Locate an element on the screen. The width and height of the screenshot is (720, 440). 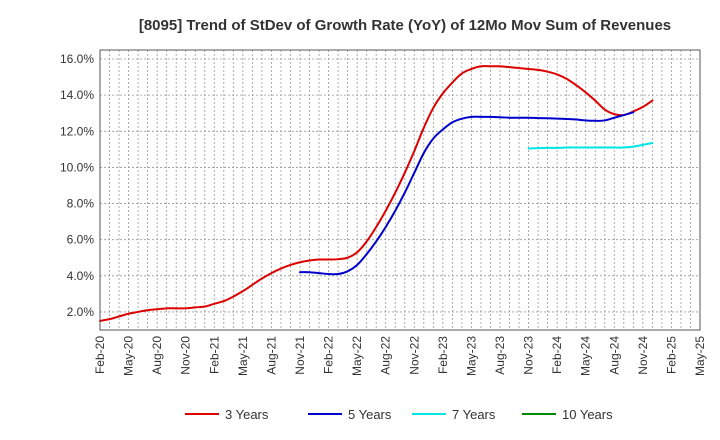
x-tick-label: Aug-22 is located at coordinates (386, 355).